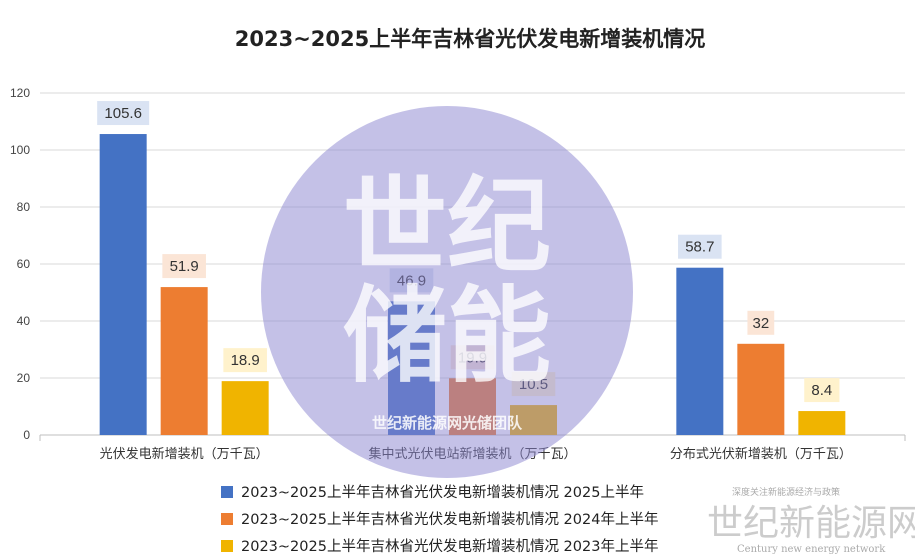  Describe the element at coordinates (24, 321) in the screenshot. I see `y-tick-label: 40` at that location.